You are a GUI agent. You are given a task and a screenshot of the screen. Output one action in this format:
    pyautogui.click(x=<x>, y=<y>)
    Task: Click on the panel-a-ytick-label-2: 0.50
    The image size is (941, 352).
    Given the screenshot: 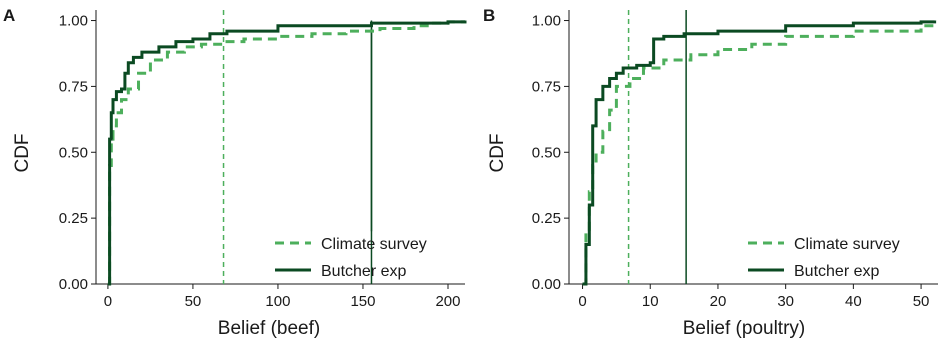 What is the action you would take?
    pyautogui.click(x=73, y=152)
    